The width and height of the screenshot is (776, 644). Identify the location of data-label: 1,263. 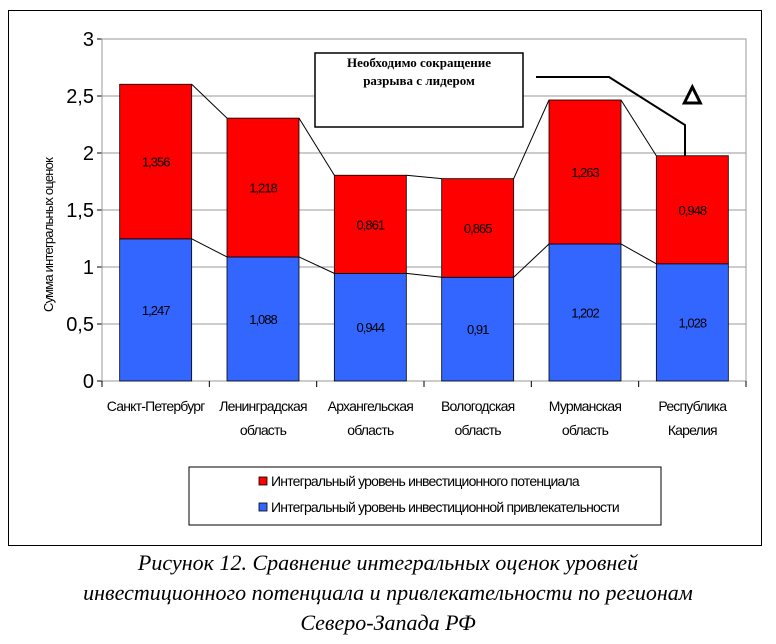
(585, 172).